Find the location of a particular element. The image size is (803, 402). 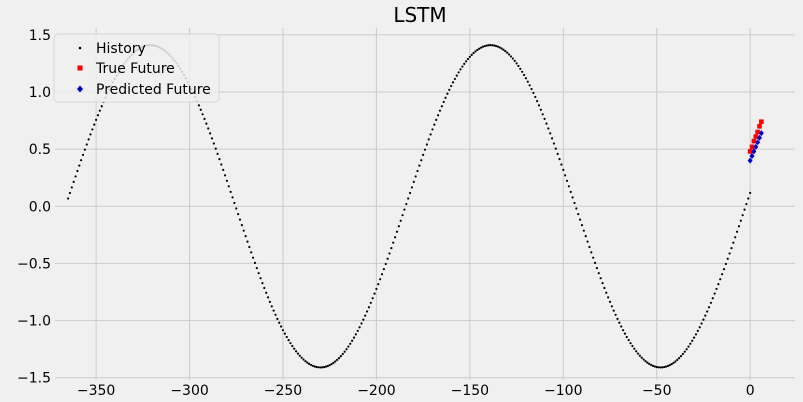

x-tick-label: −50 is located at coordinates (657, 391).